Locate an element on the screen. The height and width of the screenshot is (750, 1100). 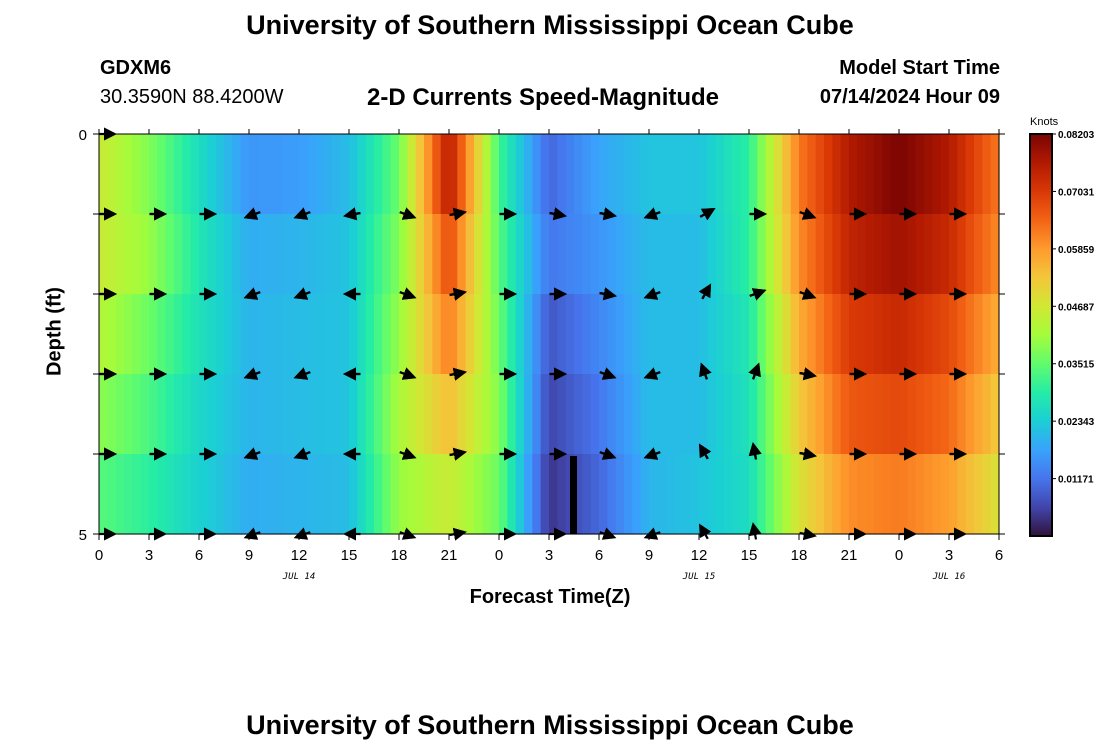
date-label: JUL 15 is located at coordinates (699, 577).